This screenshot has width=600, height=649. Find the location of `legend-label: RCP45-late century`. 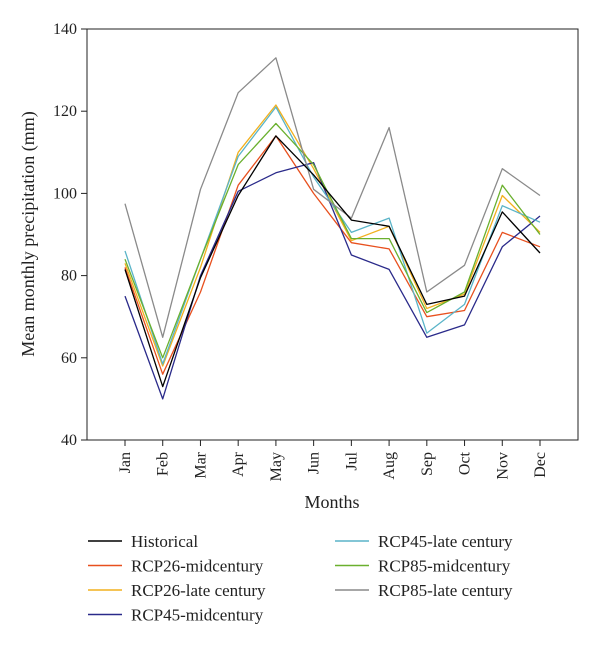

legend-label: RCP45-late century is located at coordinates (445, 541).